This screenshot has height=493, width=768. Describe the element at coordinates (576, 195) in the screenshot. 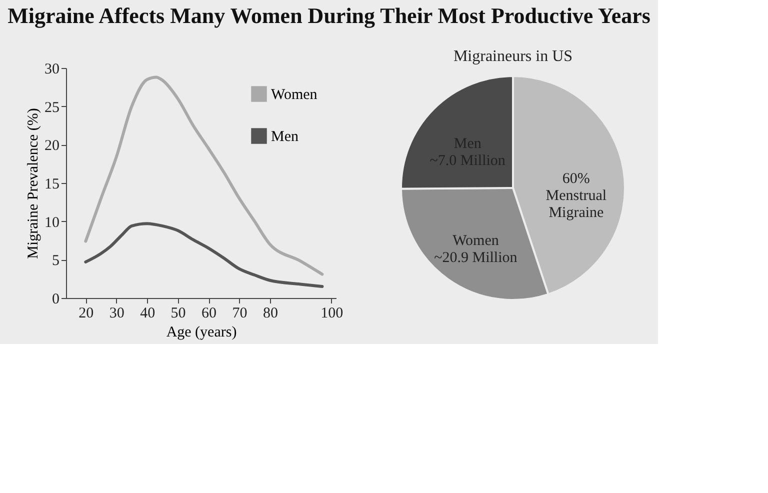

I see `slice-label: 60% Menstrual Migraine` at that location.